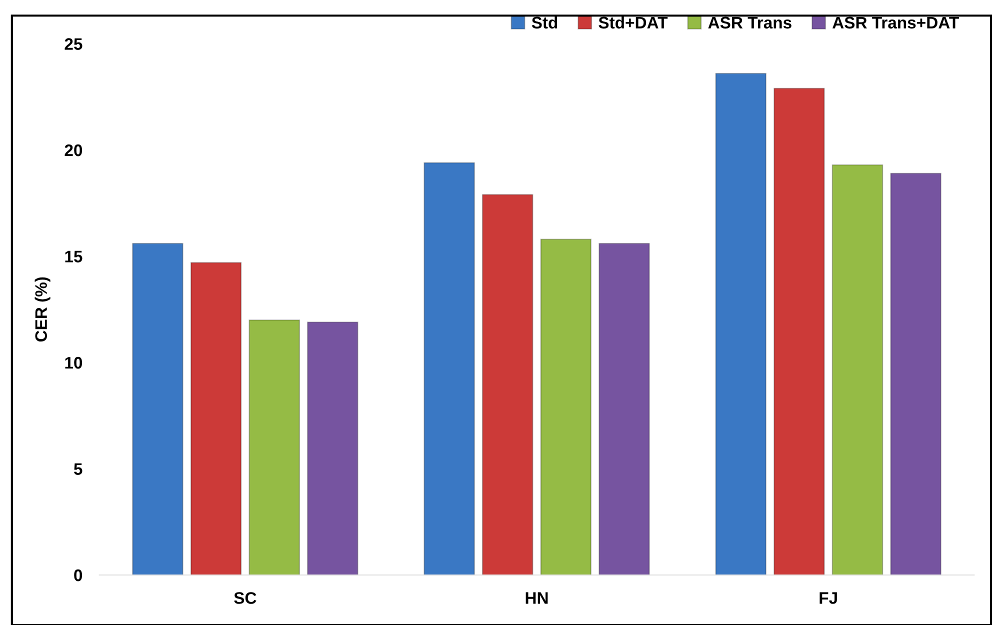  Describe the element at coordinates (73, 44) in the screenshot. I see `y-tick-label: 25` at that location.